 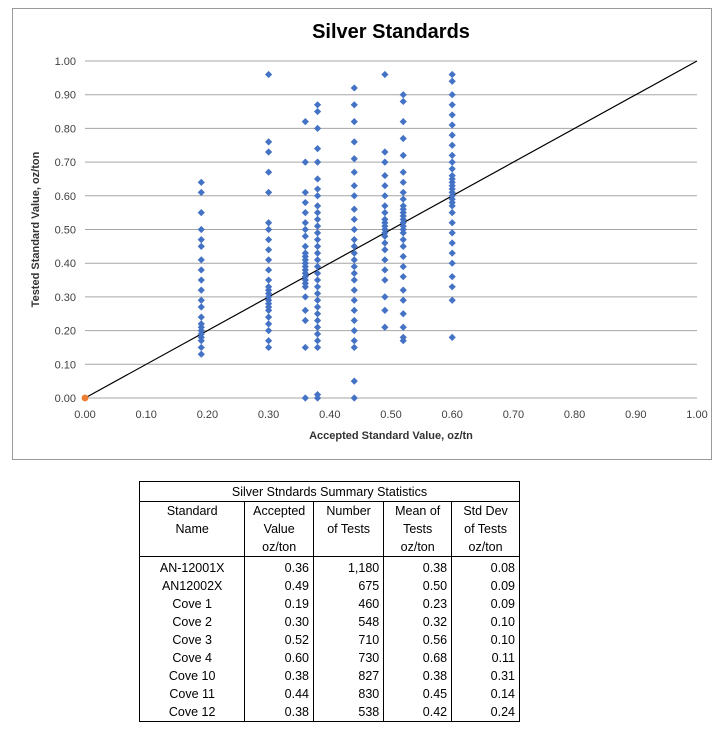 What do you see at coordinates (418, 604) in the screenshot?
I see `table-cell: 0.23` at bounding box center [418, 604].